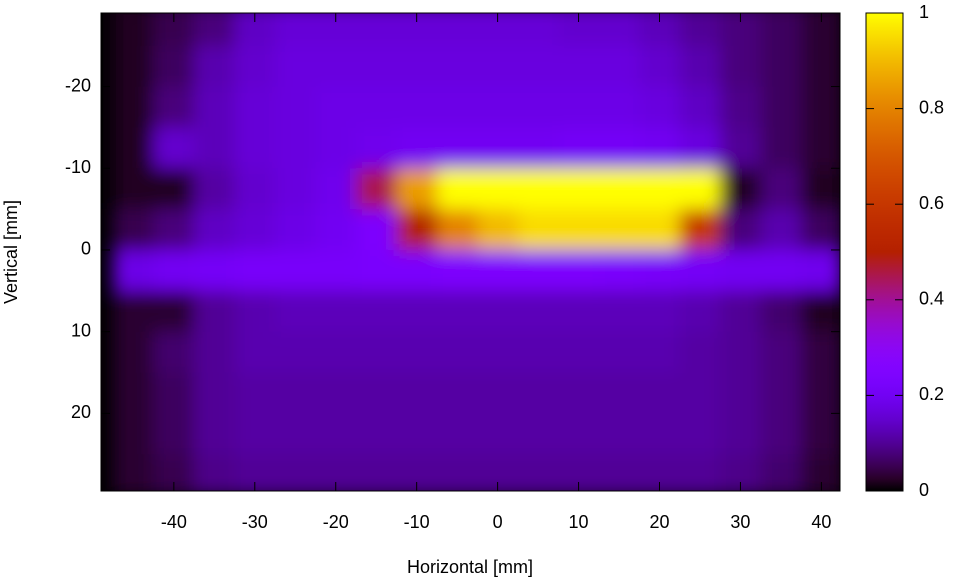 The image size is (953, 581). What do you see at coordinates (86, 249) in the screenshot?
I see `y-tick-label: 0` at bounding box center [86, 249].